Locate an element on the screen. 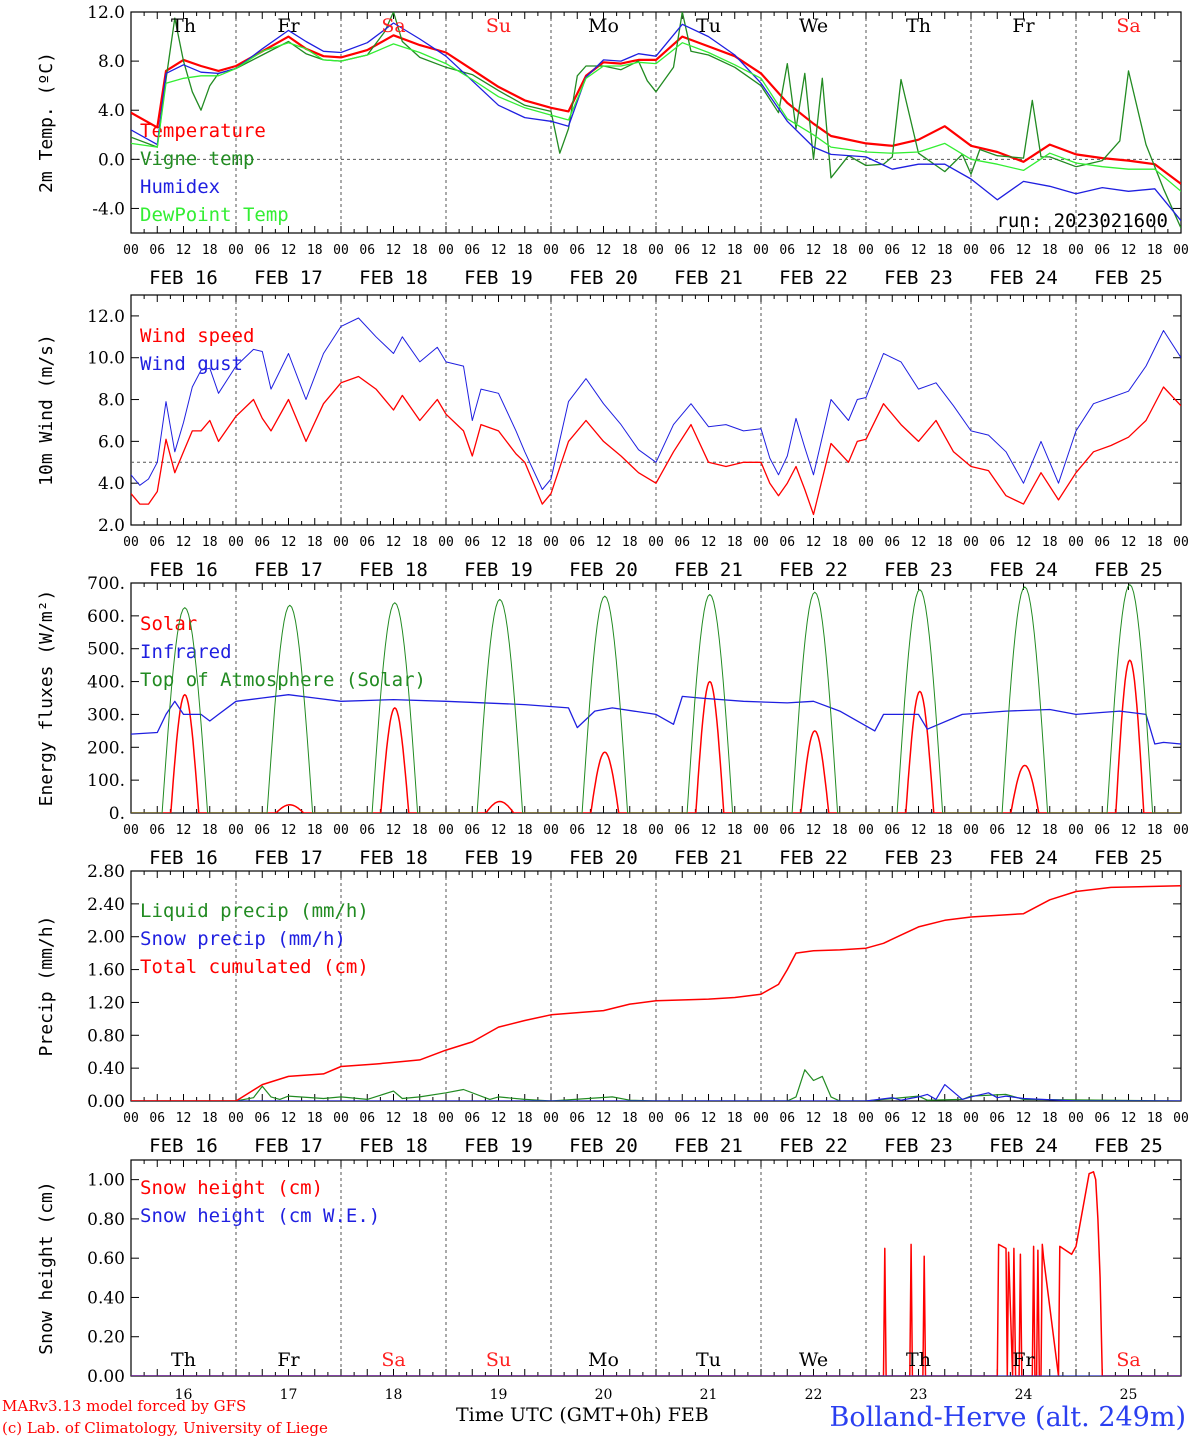 This screenshot has width=1194, height=1440. series-solar is located at coordinates (656, 736).